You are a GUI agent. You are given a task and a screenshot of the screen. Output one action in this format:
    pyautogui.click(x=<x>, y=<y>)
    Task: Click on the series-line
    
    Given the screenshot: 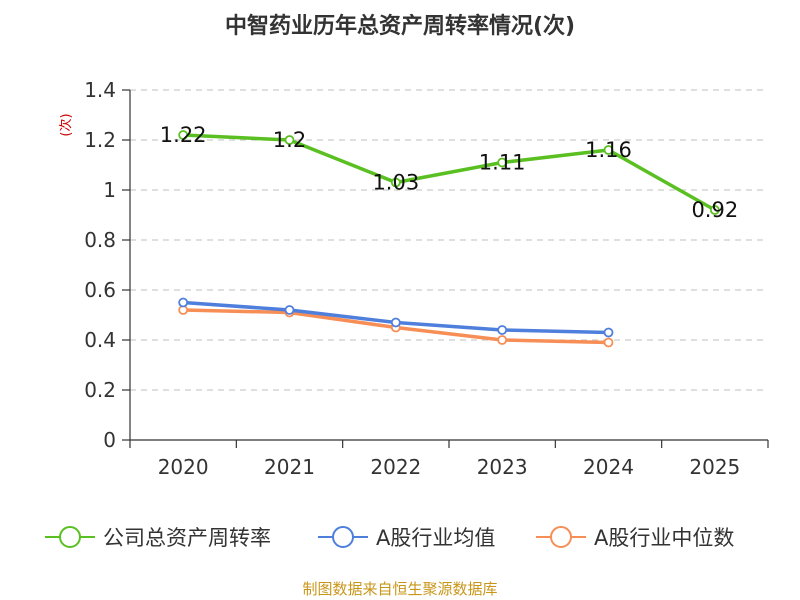 What is the action you would take?
    pyautogui.click(x=449, y=172)
    